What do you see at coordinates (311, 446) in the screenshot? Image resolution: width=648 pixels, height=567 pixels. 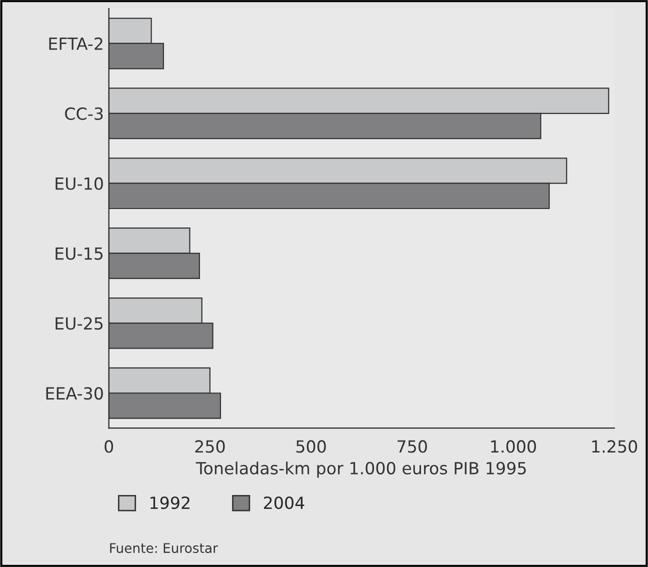 I see `x-tick-label: 500` at bounding box center [311, 446].